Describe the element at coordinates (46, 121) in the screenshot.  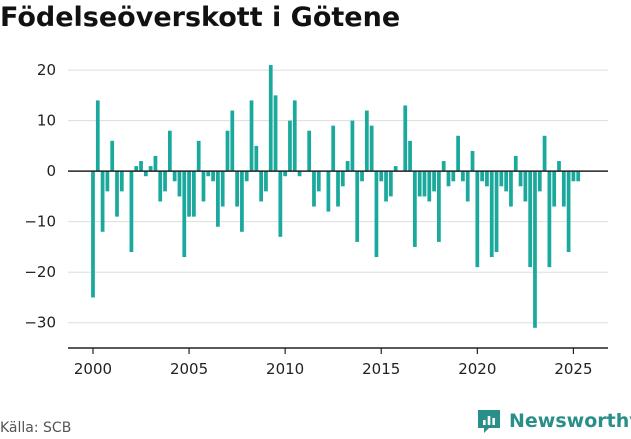
I see `y-tick-label: 10` at that location.